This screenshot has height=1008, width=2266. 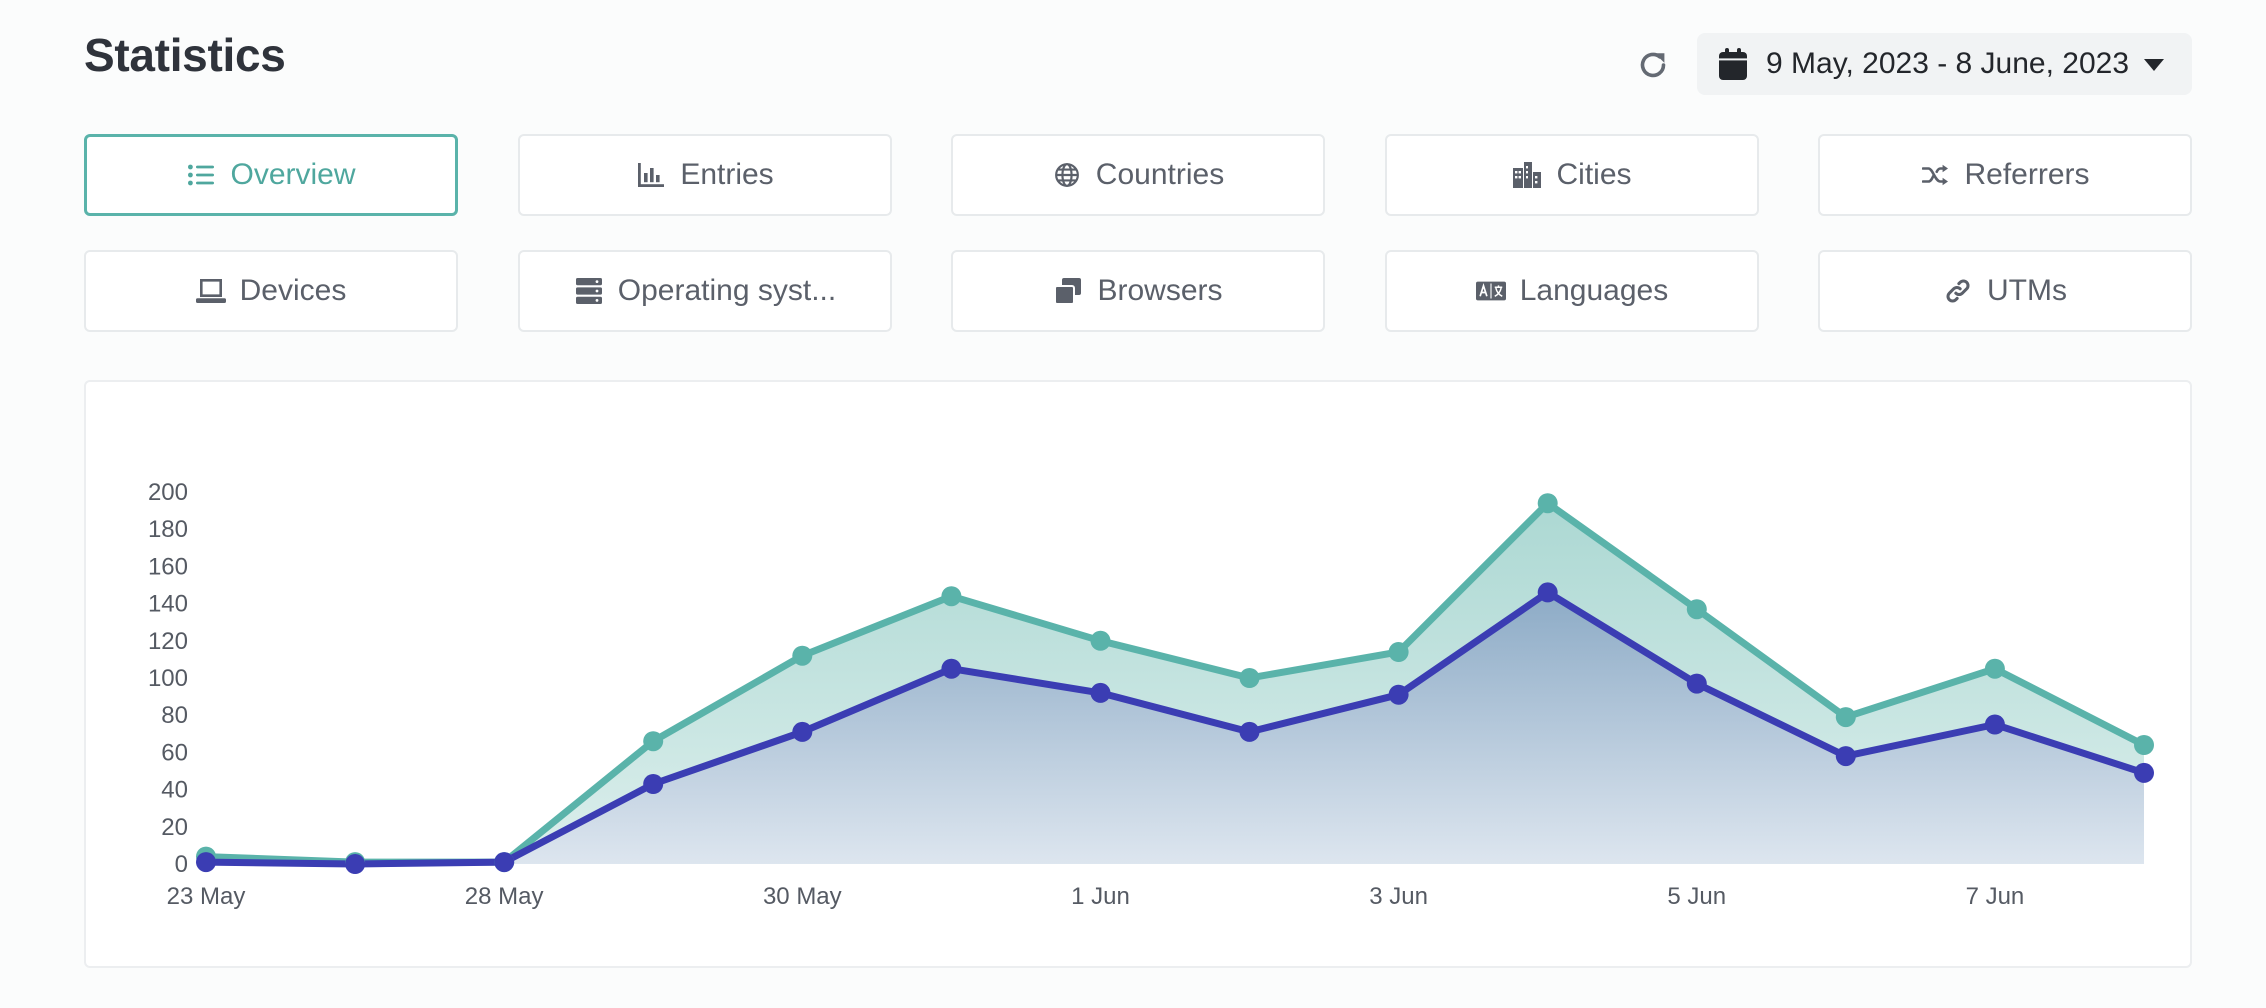 What do you see at coordinates (174, 827) in the screenshot?
I see `y-tick-label: 20` at bounding box center [174, 827].